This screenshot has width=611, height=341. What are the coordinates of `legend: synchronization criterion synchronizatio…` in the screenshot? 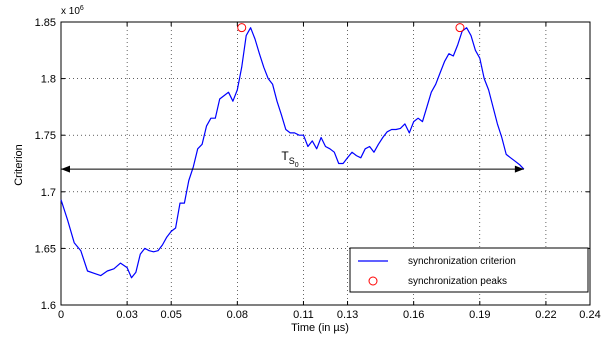 It's located at (469, 270).